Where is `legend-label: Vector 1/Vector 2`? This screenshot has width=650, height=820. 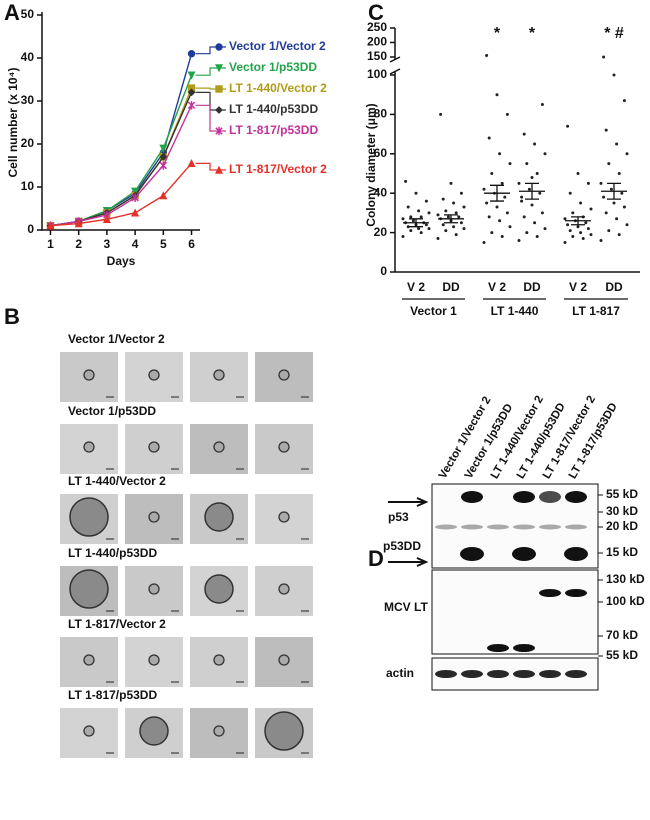
legend-label: Vector 1/Vector 2 is located at coordinates (277, 46).